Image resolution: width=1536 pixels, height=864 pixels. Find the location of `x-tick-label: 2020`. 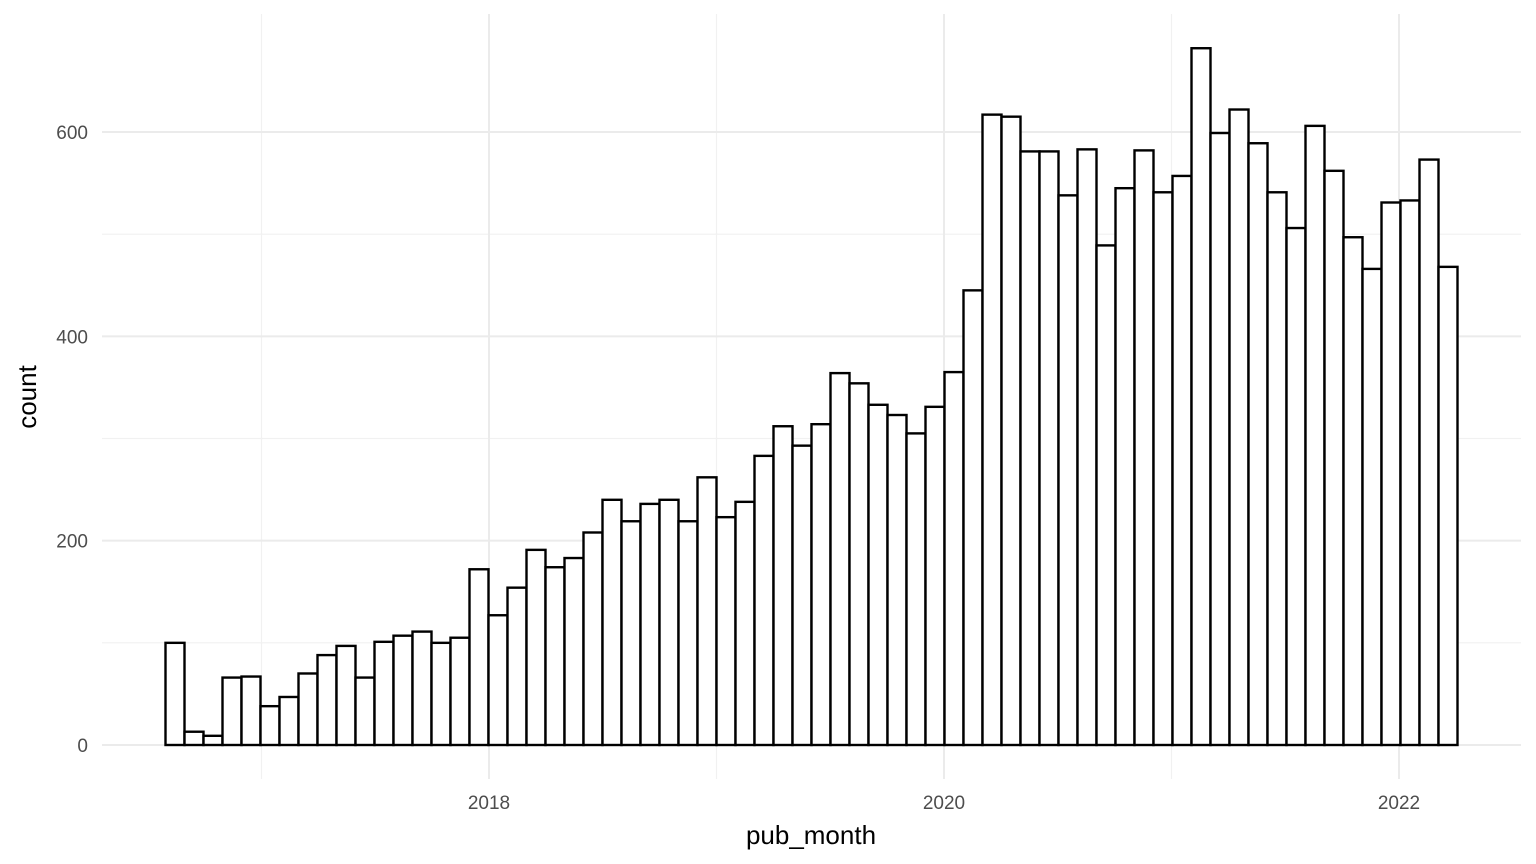

x-tick-label: 2020 is located at coordinates (944, 803).